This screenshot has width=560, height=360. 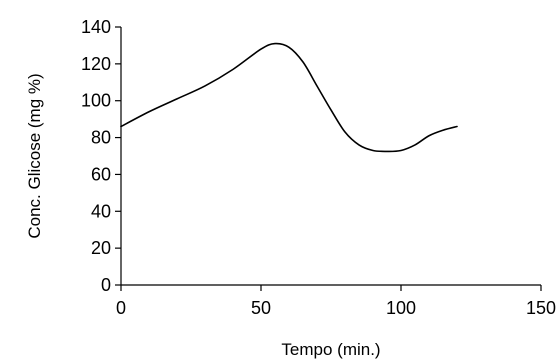 I want to click on x-axis, so click(x=331, y=287).